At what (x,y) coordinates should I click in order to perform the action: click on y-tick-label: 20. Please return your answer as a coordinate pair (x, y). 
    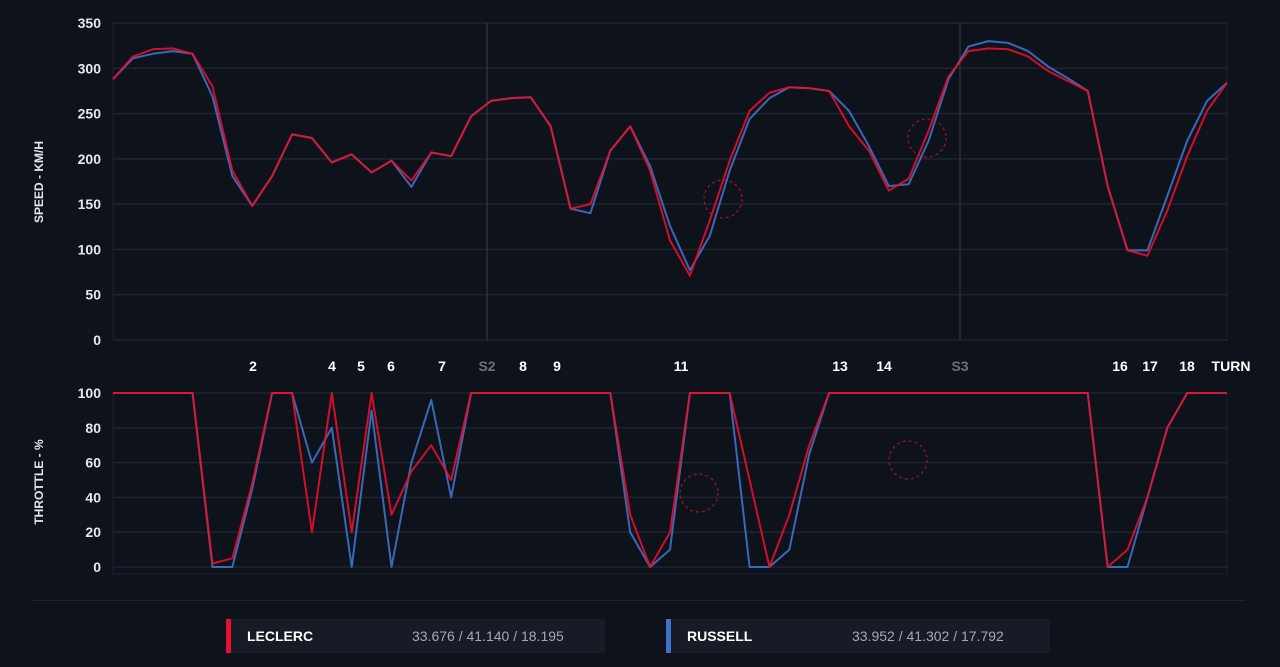
    Looking at the image, I should click on (93, 532).